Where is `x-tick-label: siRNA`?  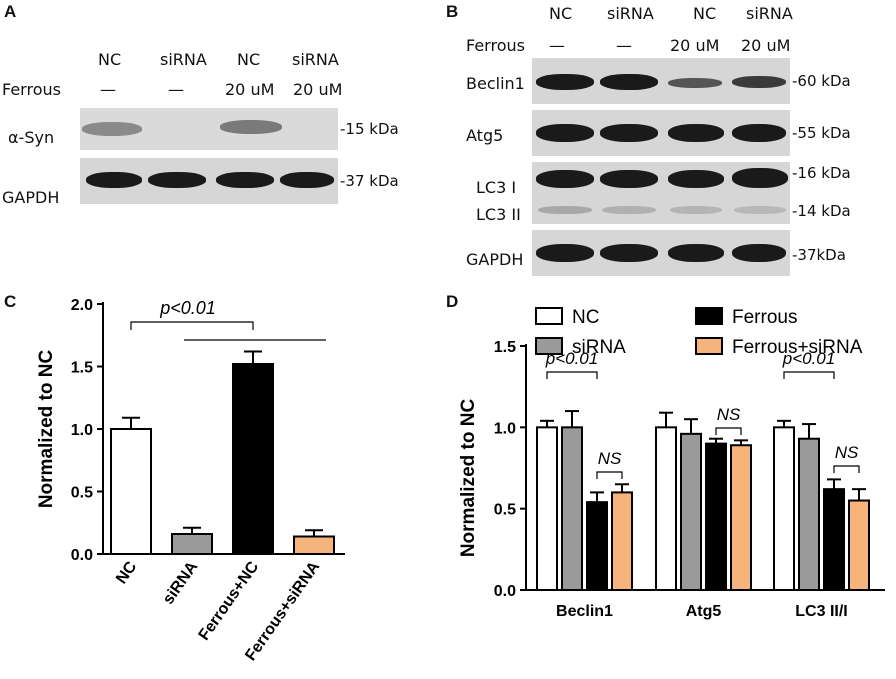
x-tick-label: siRNA is located at coordinates (181, 582).